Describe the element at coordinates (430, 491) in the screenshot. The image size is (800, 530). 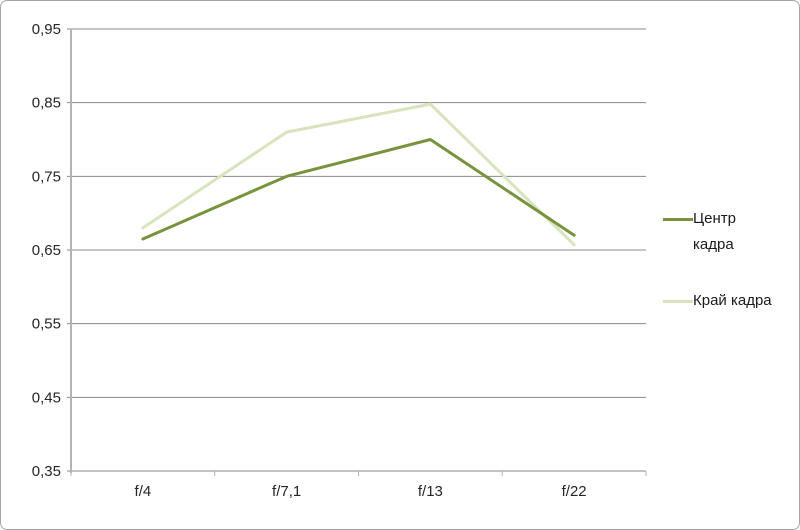
I see `x-axis-tick-label: f/13` at that location.